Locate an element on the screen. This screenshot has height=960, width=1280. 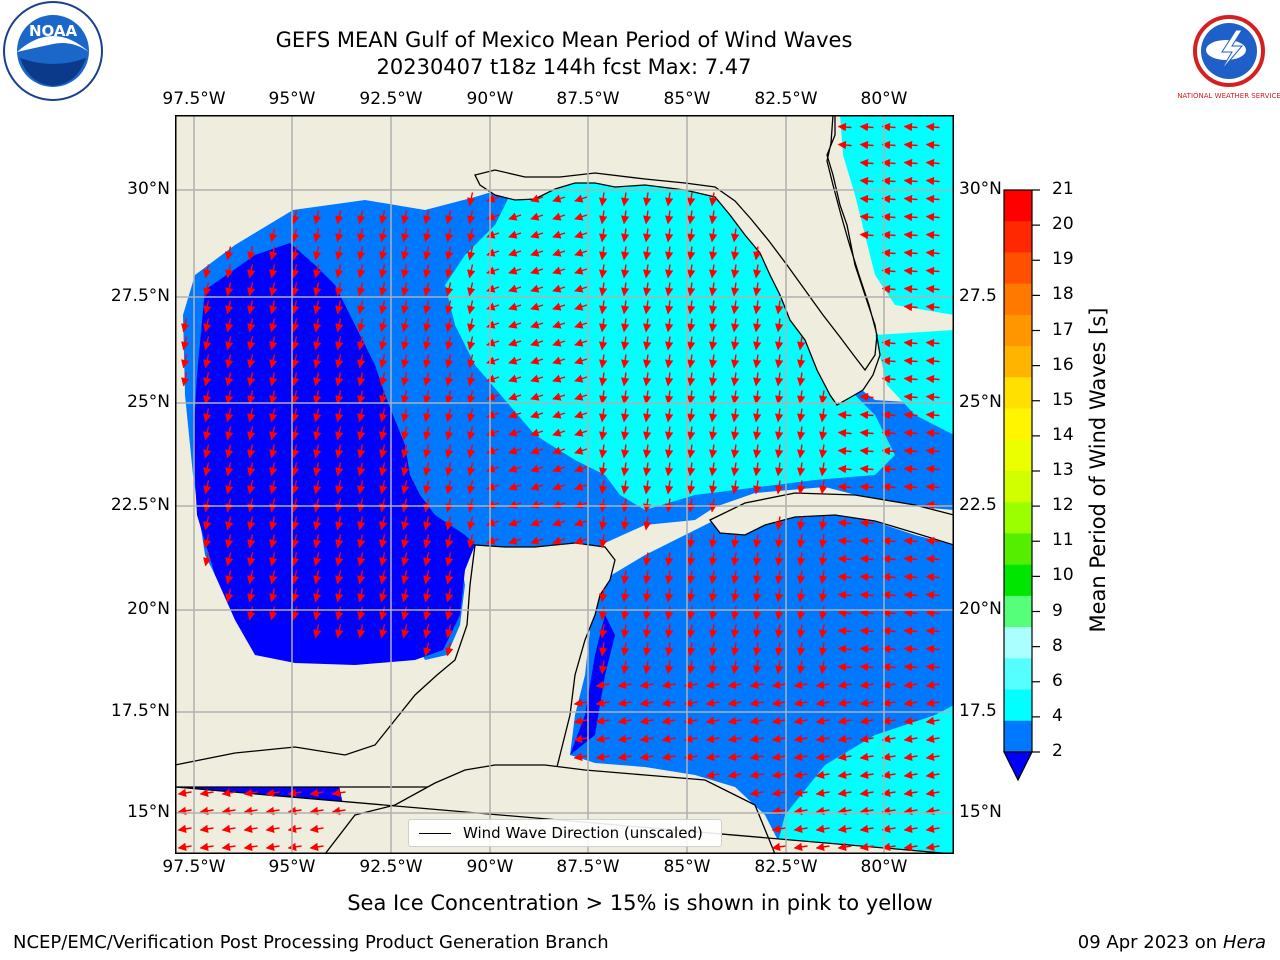
noaa-logo: NOAA is located at coordinates (53, 51).